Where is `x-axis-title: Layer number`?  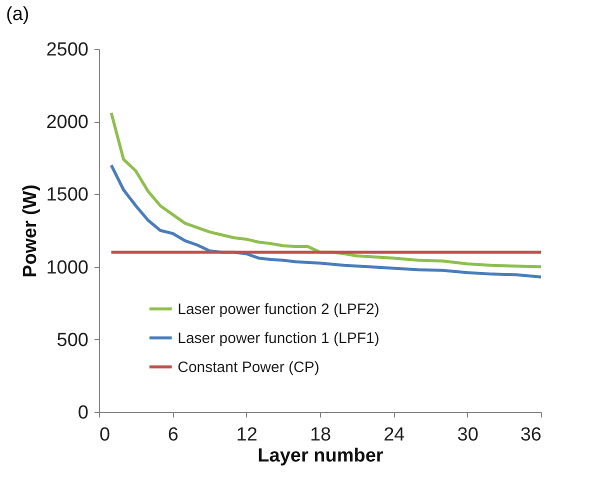
x-axis-title: Layer number is located at coordinates (321, 456).